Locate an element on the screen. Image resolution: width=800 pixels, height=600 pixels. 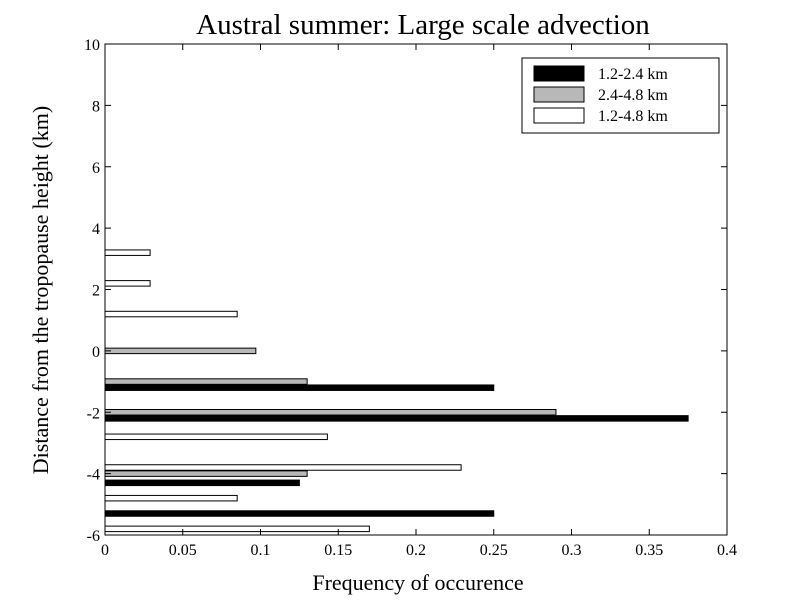
x-tick-label: 0.25 is located at coordinates (494, 550).